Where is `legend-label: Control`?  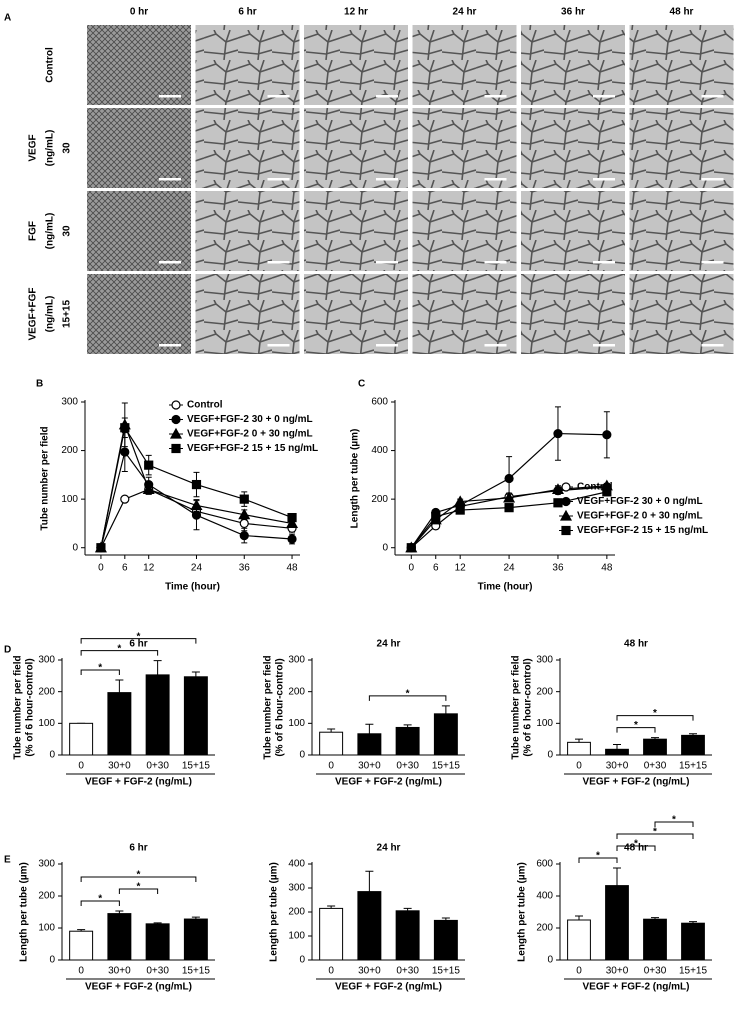 legend-label: Control is located at coordinates (205, 405).